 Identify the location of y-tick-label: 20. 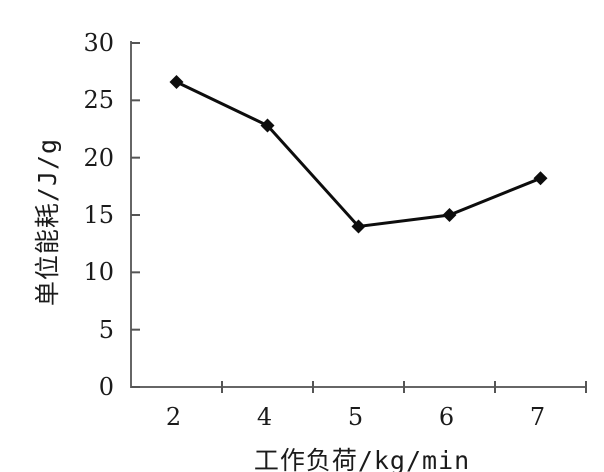
(98, 157).